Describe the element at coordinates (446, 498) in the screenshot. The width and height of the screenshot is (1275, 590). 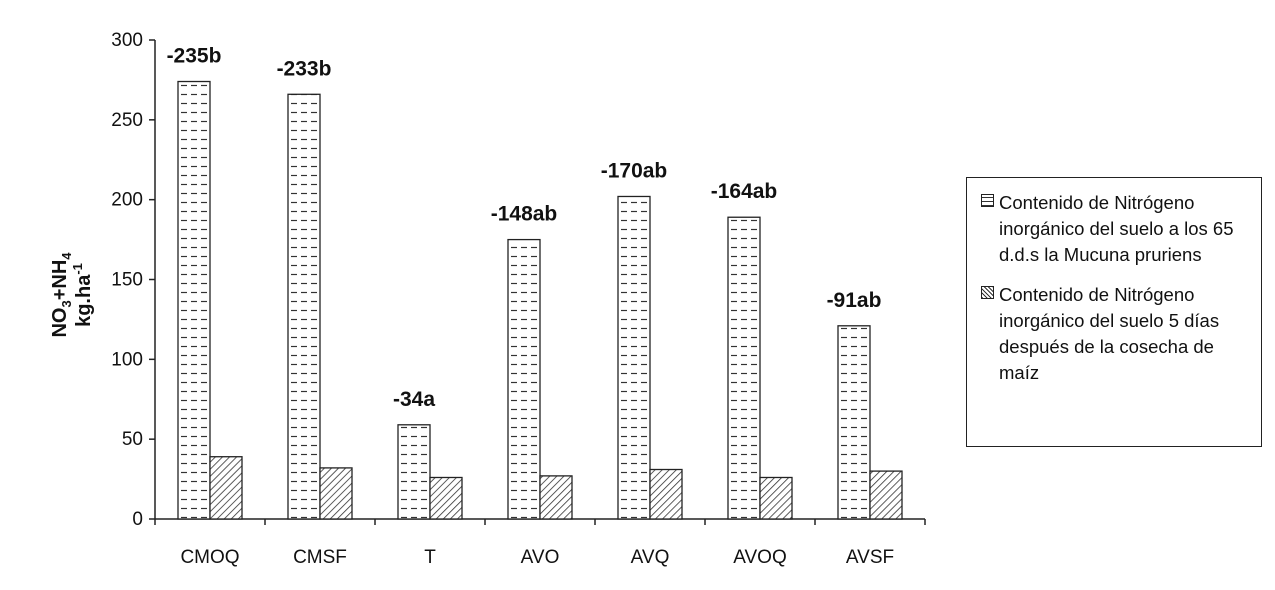
I see `bar-series-2-t` at that location.